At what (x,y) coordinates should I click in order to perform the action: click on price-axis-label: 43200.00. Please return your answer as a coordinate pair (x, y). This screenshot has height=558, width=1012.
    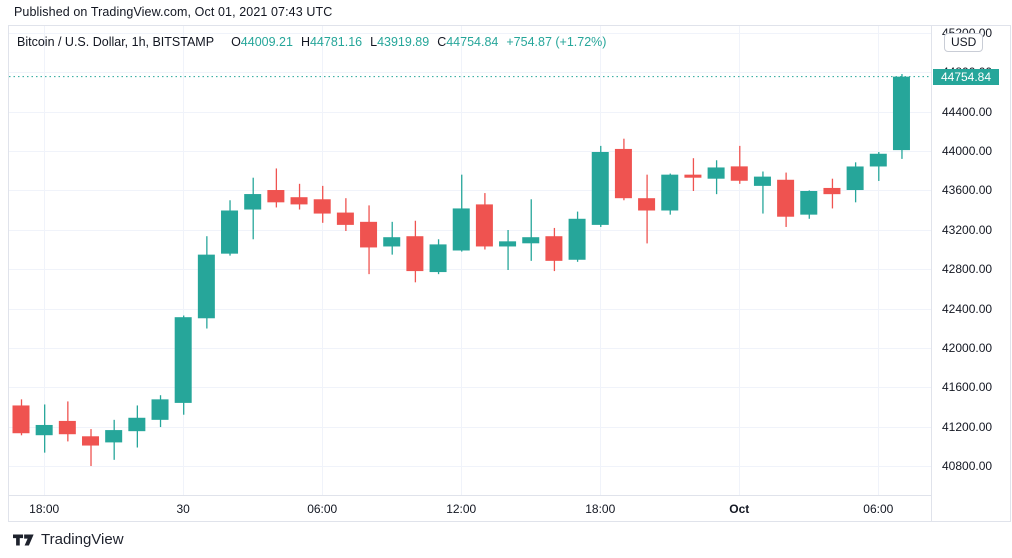
    Looking at the image, I should click on (967, 229).